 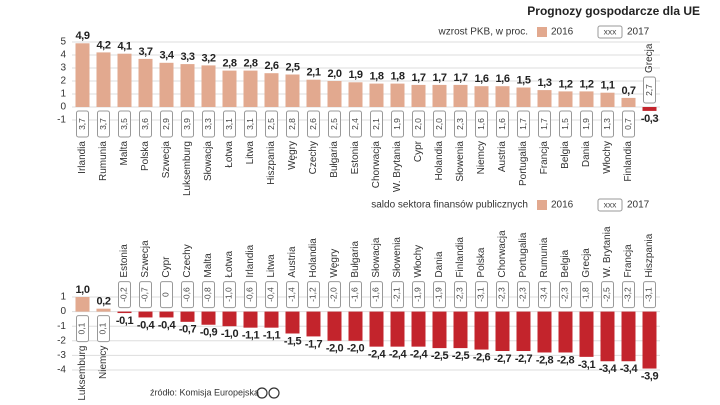 What do you see at coordinates (586, 263) in the screenshot?
I see `category-label: Grecja` at bounding box center [586, 263].